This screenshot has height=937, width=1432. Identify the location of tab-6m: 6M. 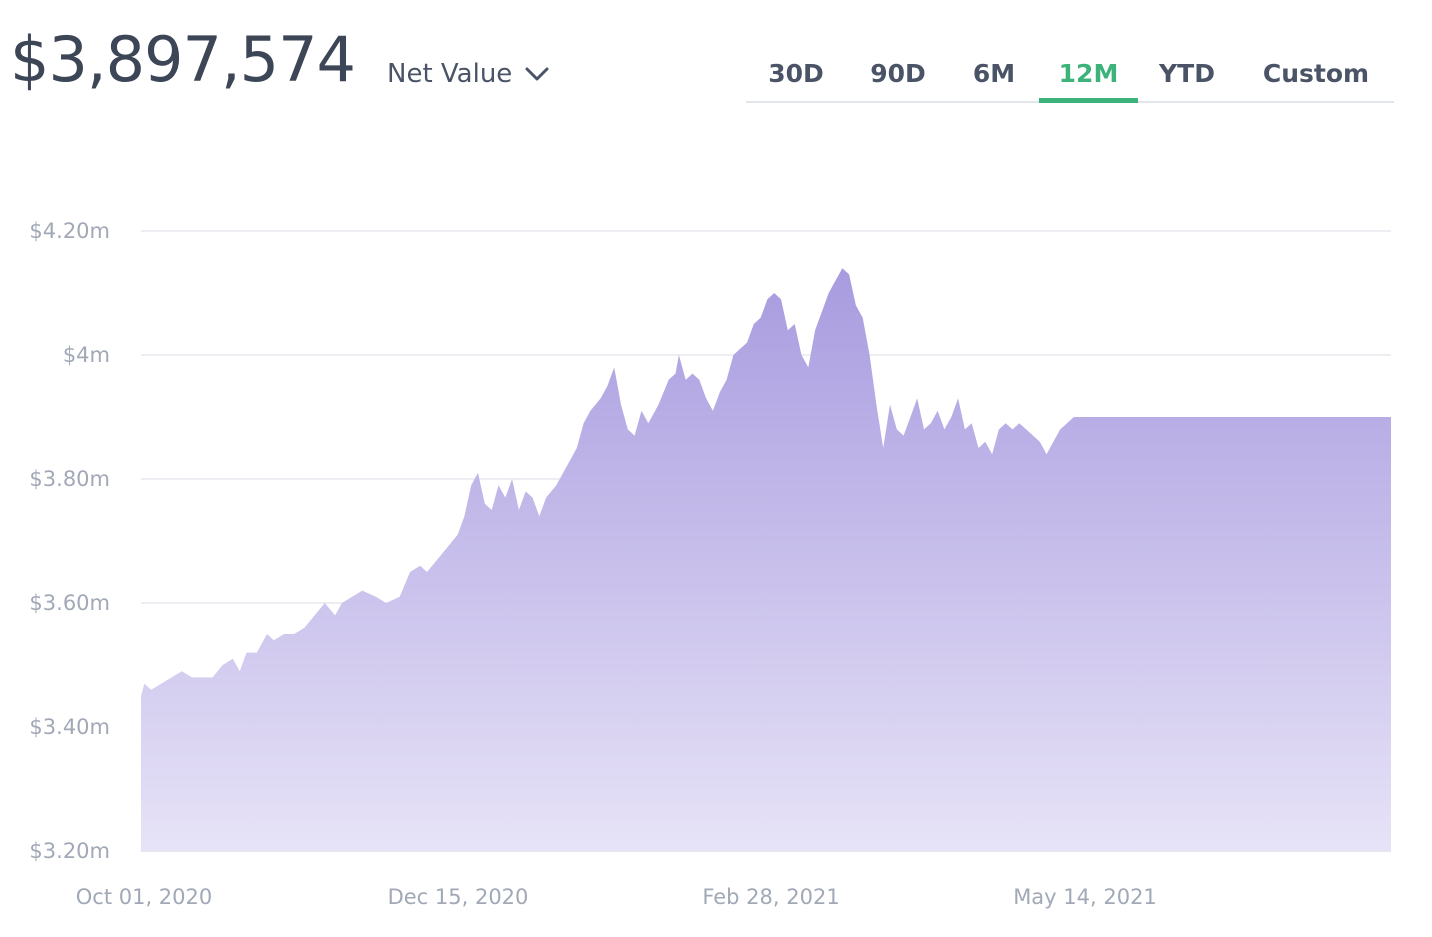
(994, 77).